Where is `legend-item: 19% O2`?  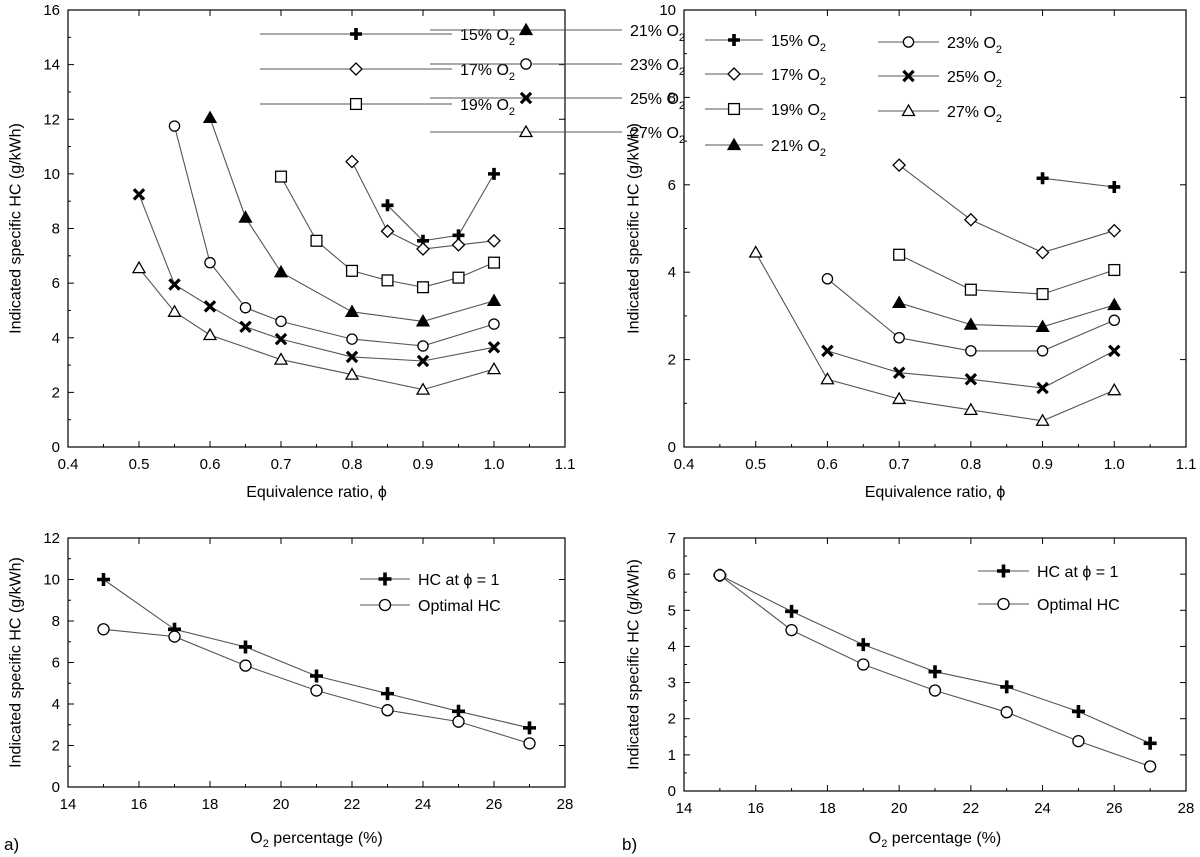
legend-item: 19% O2 is located at coordinates (387, 107).